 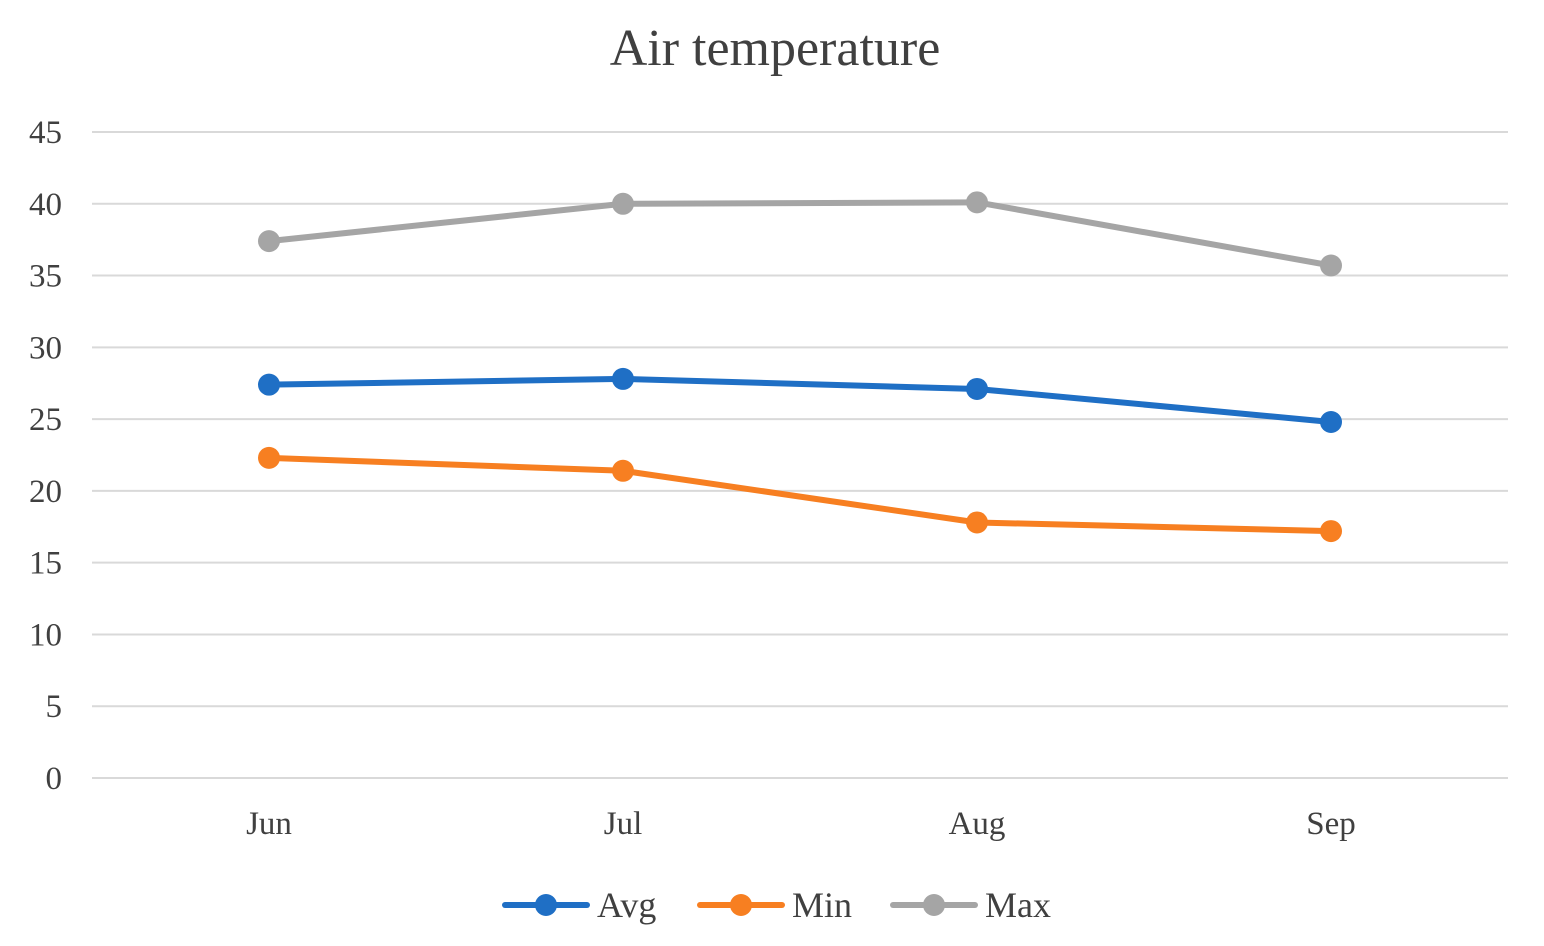 What do you see at coordinates (775, 48) in the screenshot?
I see `chart-title: Air temperature` at bounding box center [775, 48].